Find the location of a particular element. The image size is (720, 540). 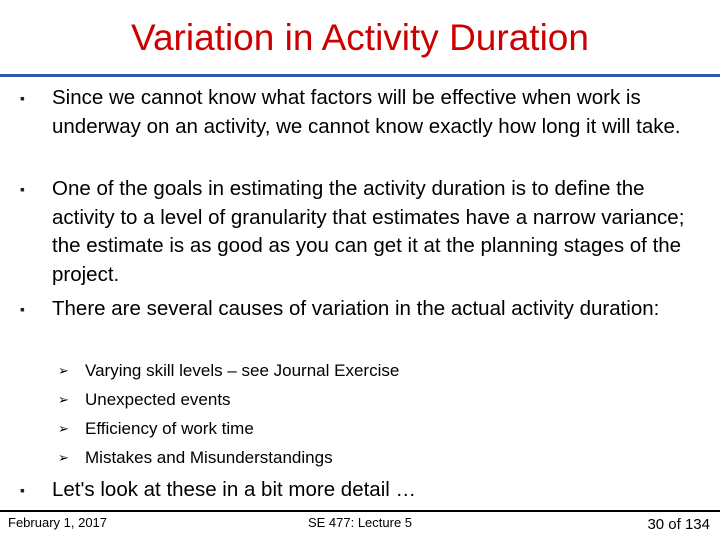

footer-divider is located at coordinates (360, 511).